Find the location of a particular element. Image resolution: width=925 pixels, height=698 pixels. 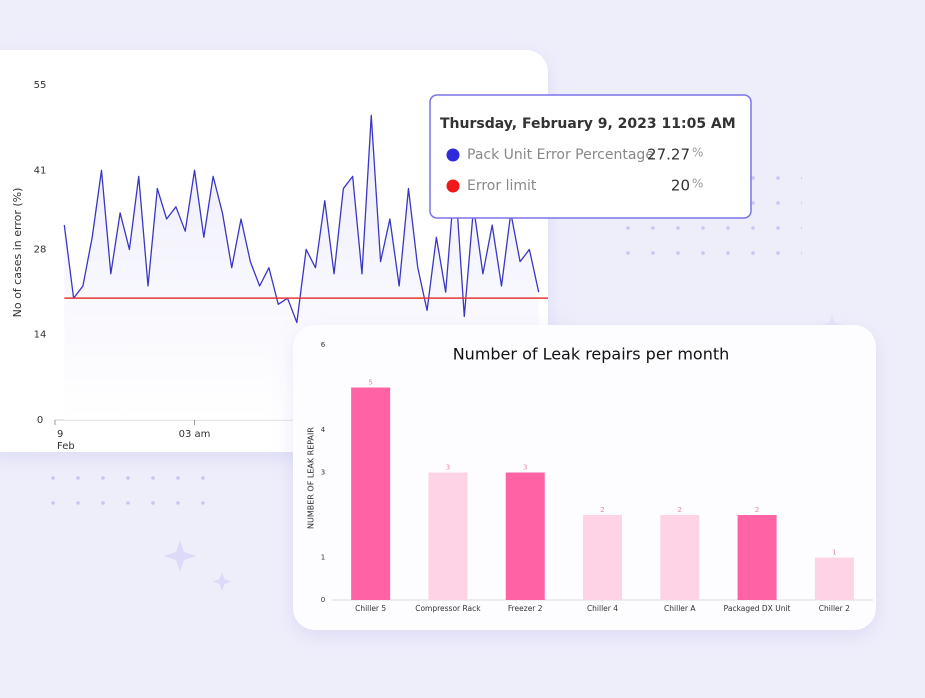

y-tick-label: 3 is located at coordinates (323, 473).